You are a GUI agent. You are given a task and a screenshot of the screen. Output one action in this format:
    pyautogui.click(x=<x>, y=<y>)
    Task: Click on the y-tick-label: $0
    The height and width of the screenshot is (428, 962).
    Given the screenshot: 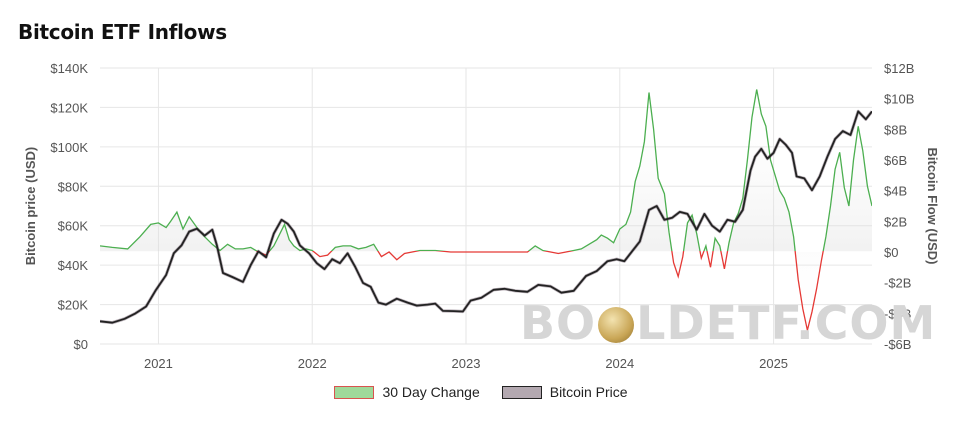 What is the action you would take?
    pyautogui.click(x=81, y=344)
    